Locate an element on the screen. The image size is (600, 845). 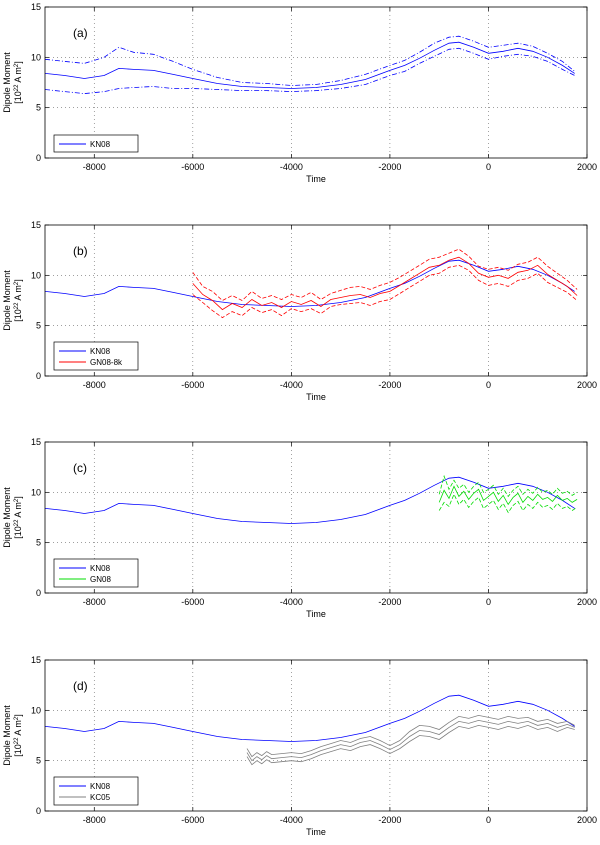
series-line-gn08-8k is located at coordinates (385, 283).